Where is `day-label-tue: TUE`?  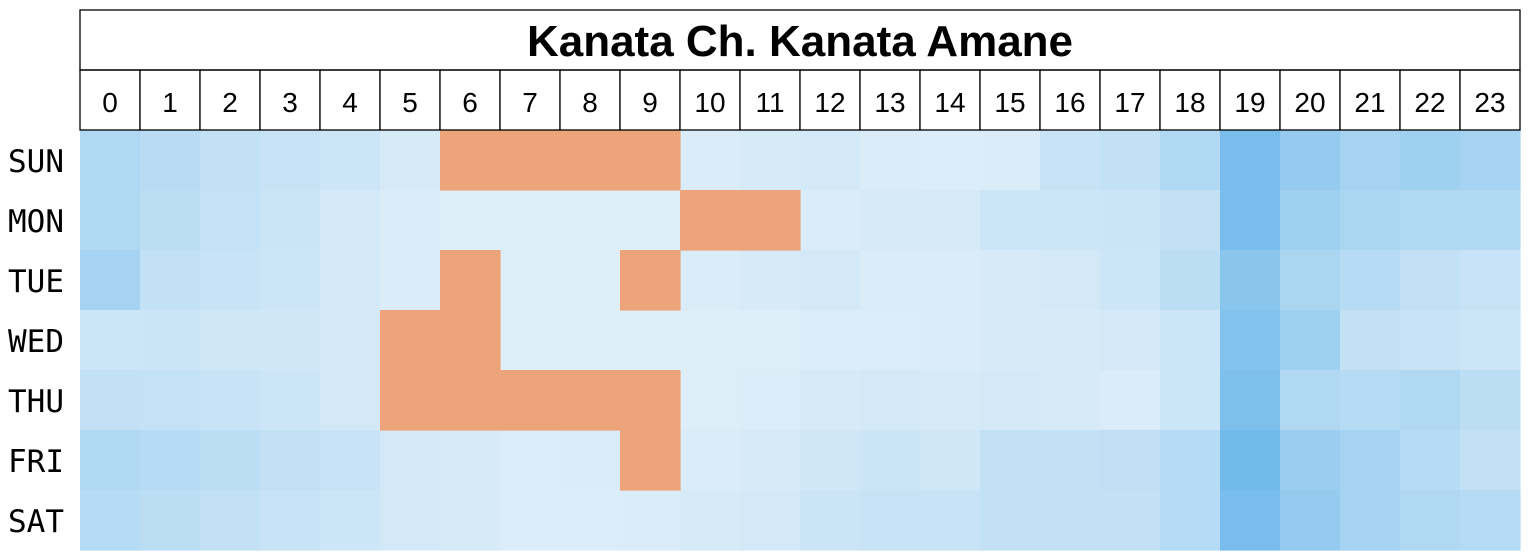 day-label-tue: TUE is located at coordinates (36, 282).